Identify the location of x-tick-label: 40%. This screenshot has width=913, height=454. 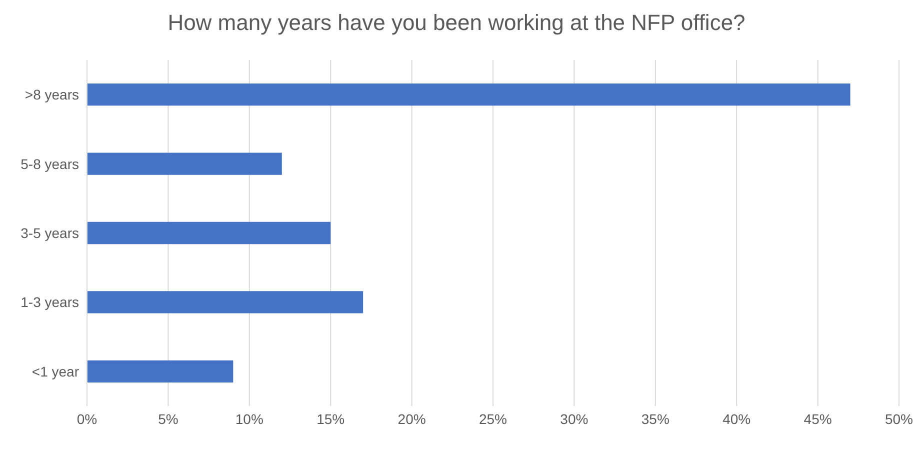
(736, 418).